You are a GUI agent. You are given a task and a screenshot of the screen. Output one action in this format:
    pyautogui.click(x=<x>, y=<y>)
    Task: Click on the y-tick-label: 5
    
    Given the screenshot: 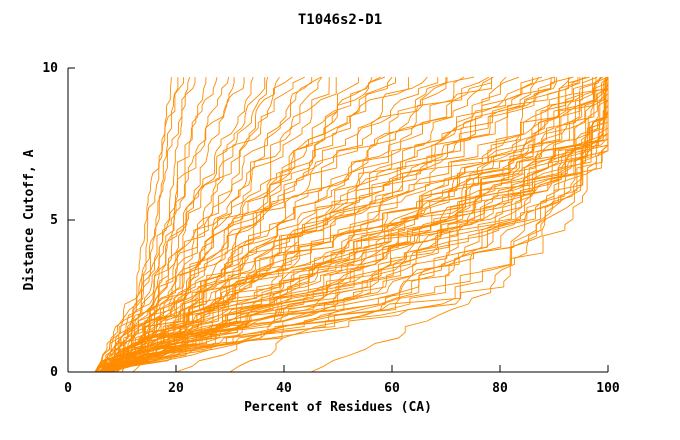 What is the action you would take?
    pyautogui.click(x=54, y=220)
    